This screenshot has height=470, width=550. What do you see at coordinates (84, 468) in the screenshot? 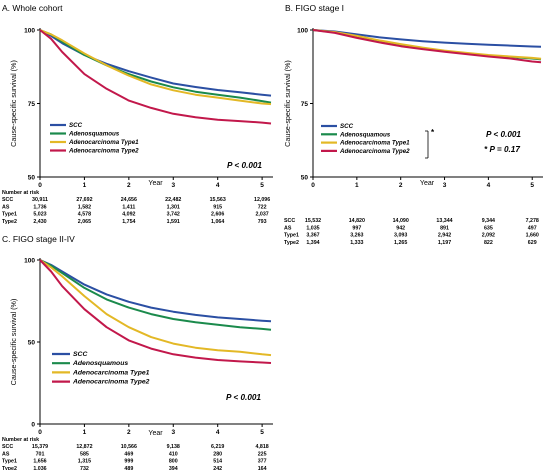
I see `risk-cell: 732` at bounding box center [84, 468].